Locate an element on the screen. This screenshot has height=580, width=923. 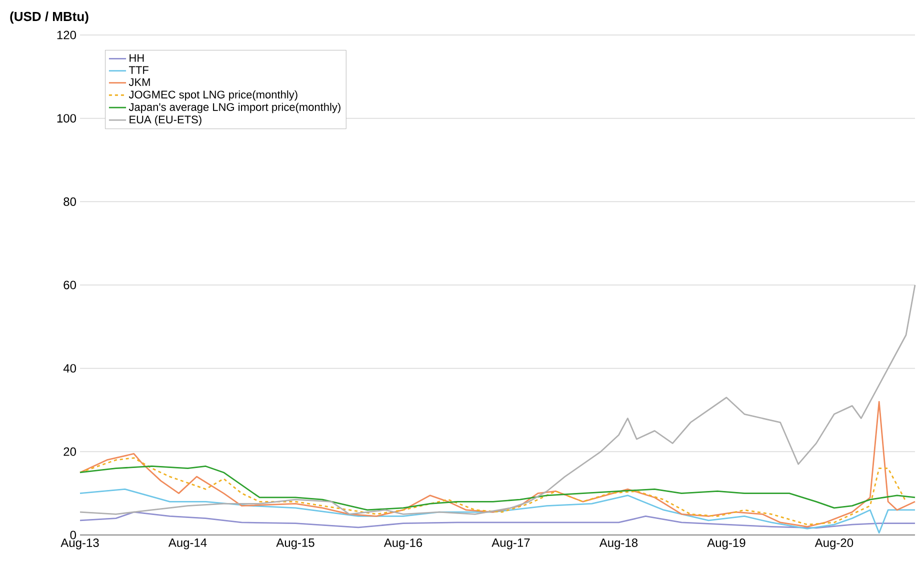
x-tick-label: Aug-17 is located at coordinates (511, 544).